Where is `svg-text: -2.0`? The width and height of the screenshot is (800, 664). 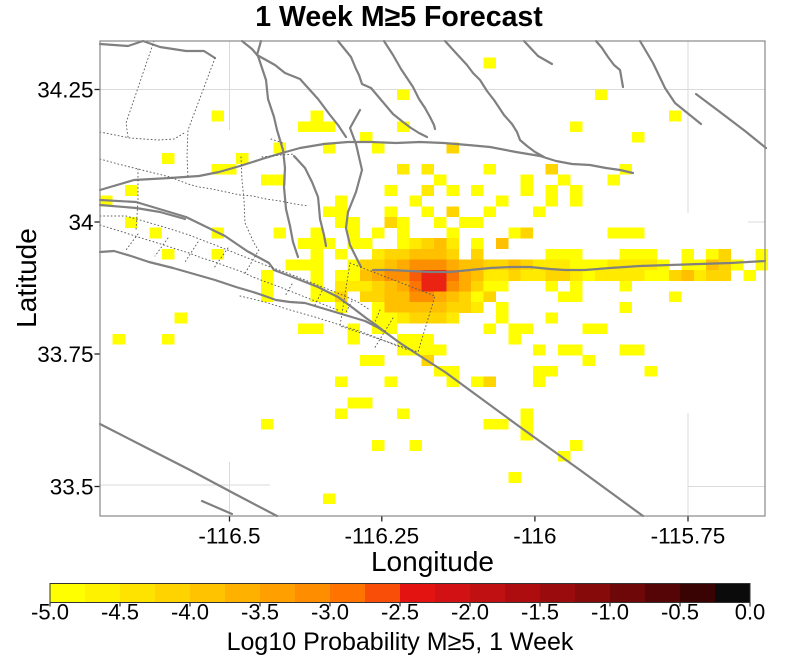 svg-text: -2.0 is located at coordinates (470, 612).